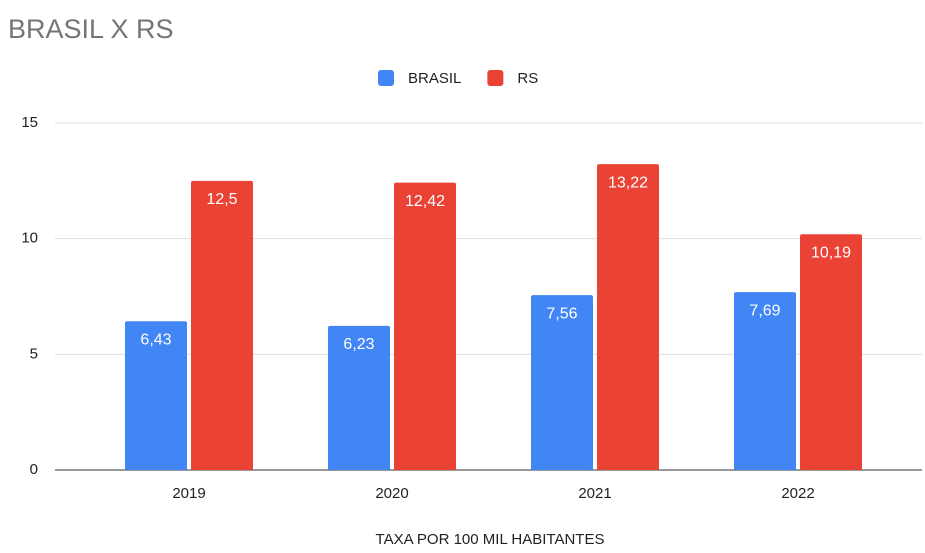  I want to click on value-label: 6,43, so click(155, 339).